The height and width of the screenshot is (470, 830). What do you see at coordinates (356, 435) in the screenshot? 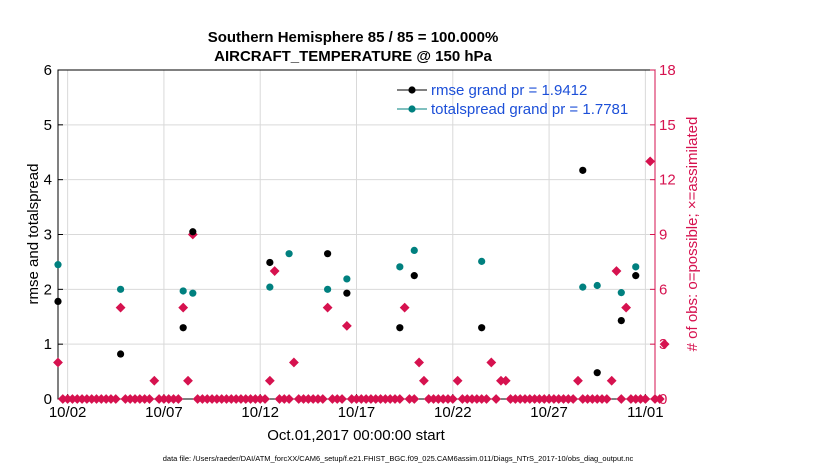
I see `x-axis-label: Oct.01,2017 00:00:00 start` at bounding box center [356, 435].